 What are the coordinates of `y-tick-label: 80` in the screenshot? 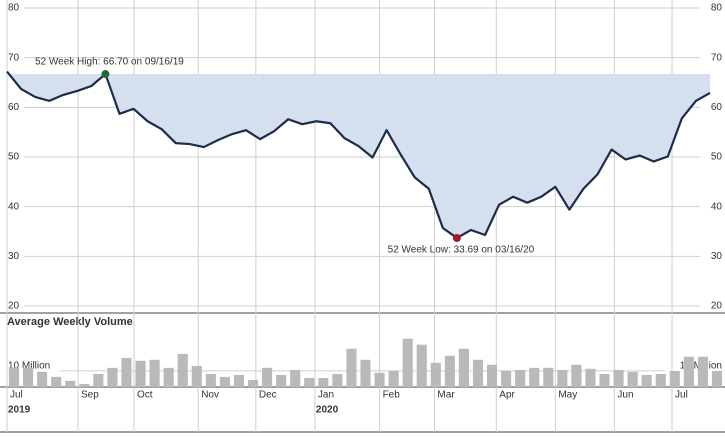 It's located at (14, 8).